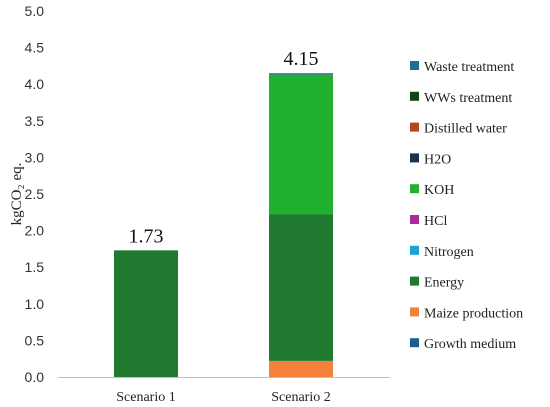 This screenshot has width=550, height=407. What do you see at coordinates (435, 221) in the screenshot?
I see `legend-label: HCl` at bounding box center [435, 221].